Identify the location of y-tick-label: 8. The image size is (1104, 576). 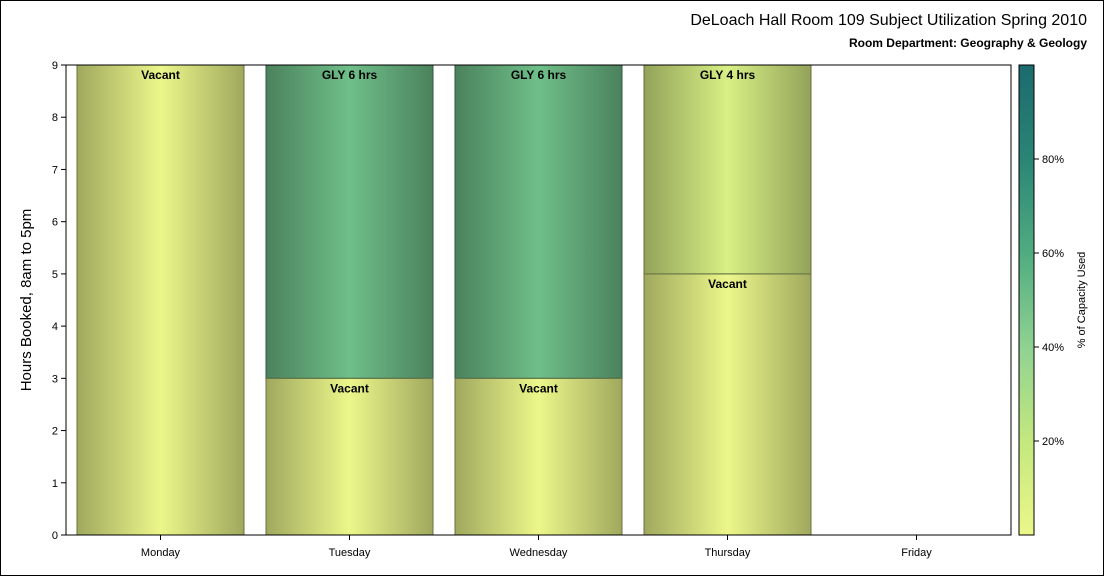
(55, 118).